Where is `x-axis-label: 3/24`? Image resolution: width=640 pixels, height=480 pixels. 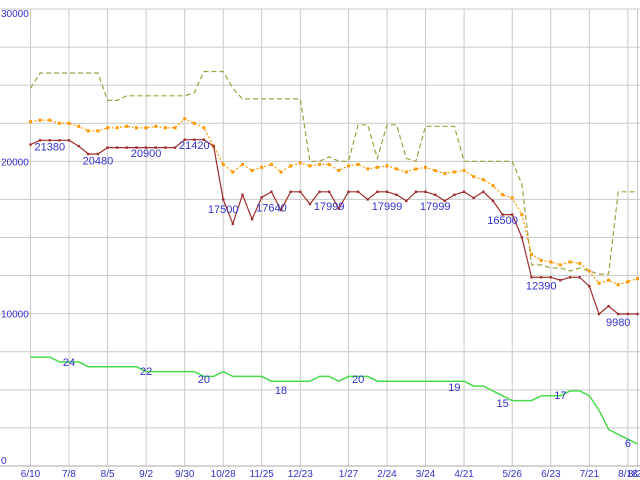 x-axis-label: 3/24 is located at coordinates (426, 474).